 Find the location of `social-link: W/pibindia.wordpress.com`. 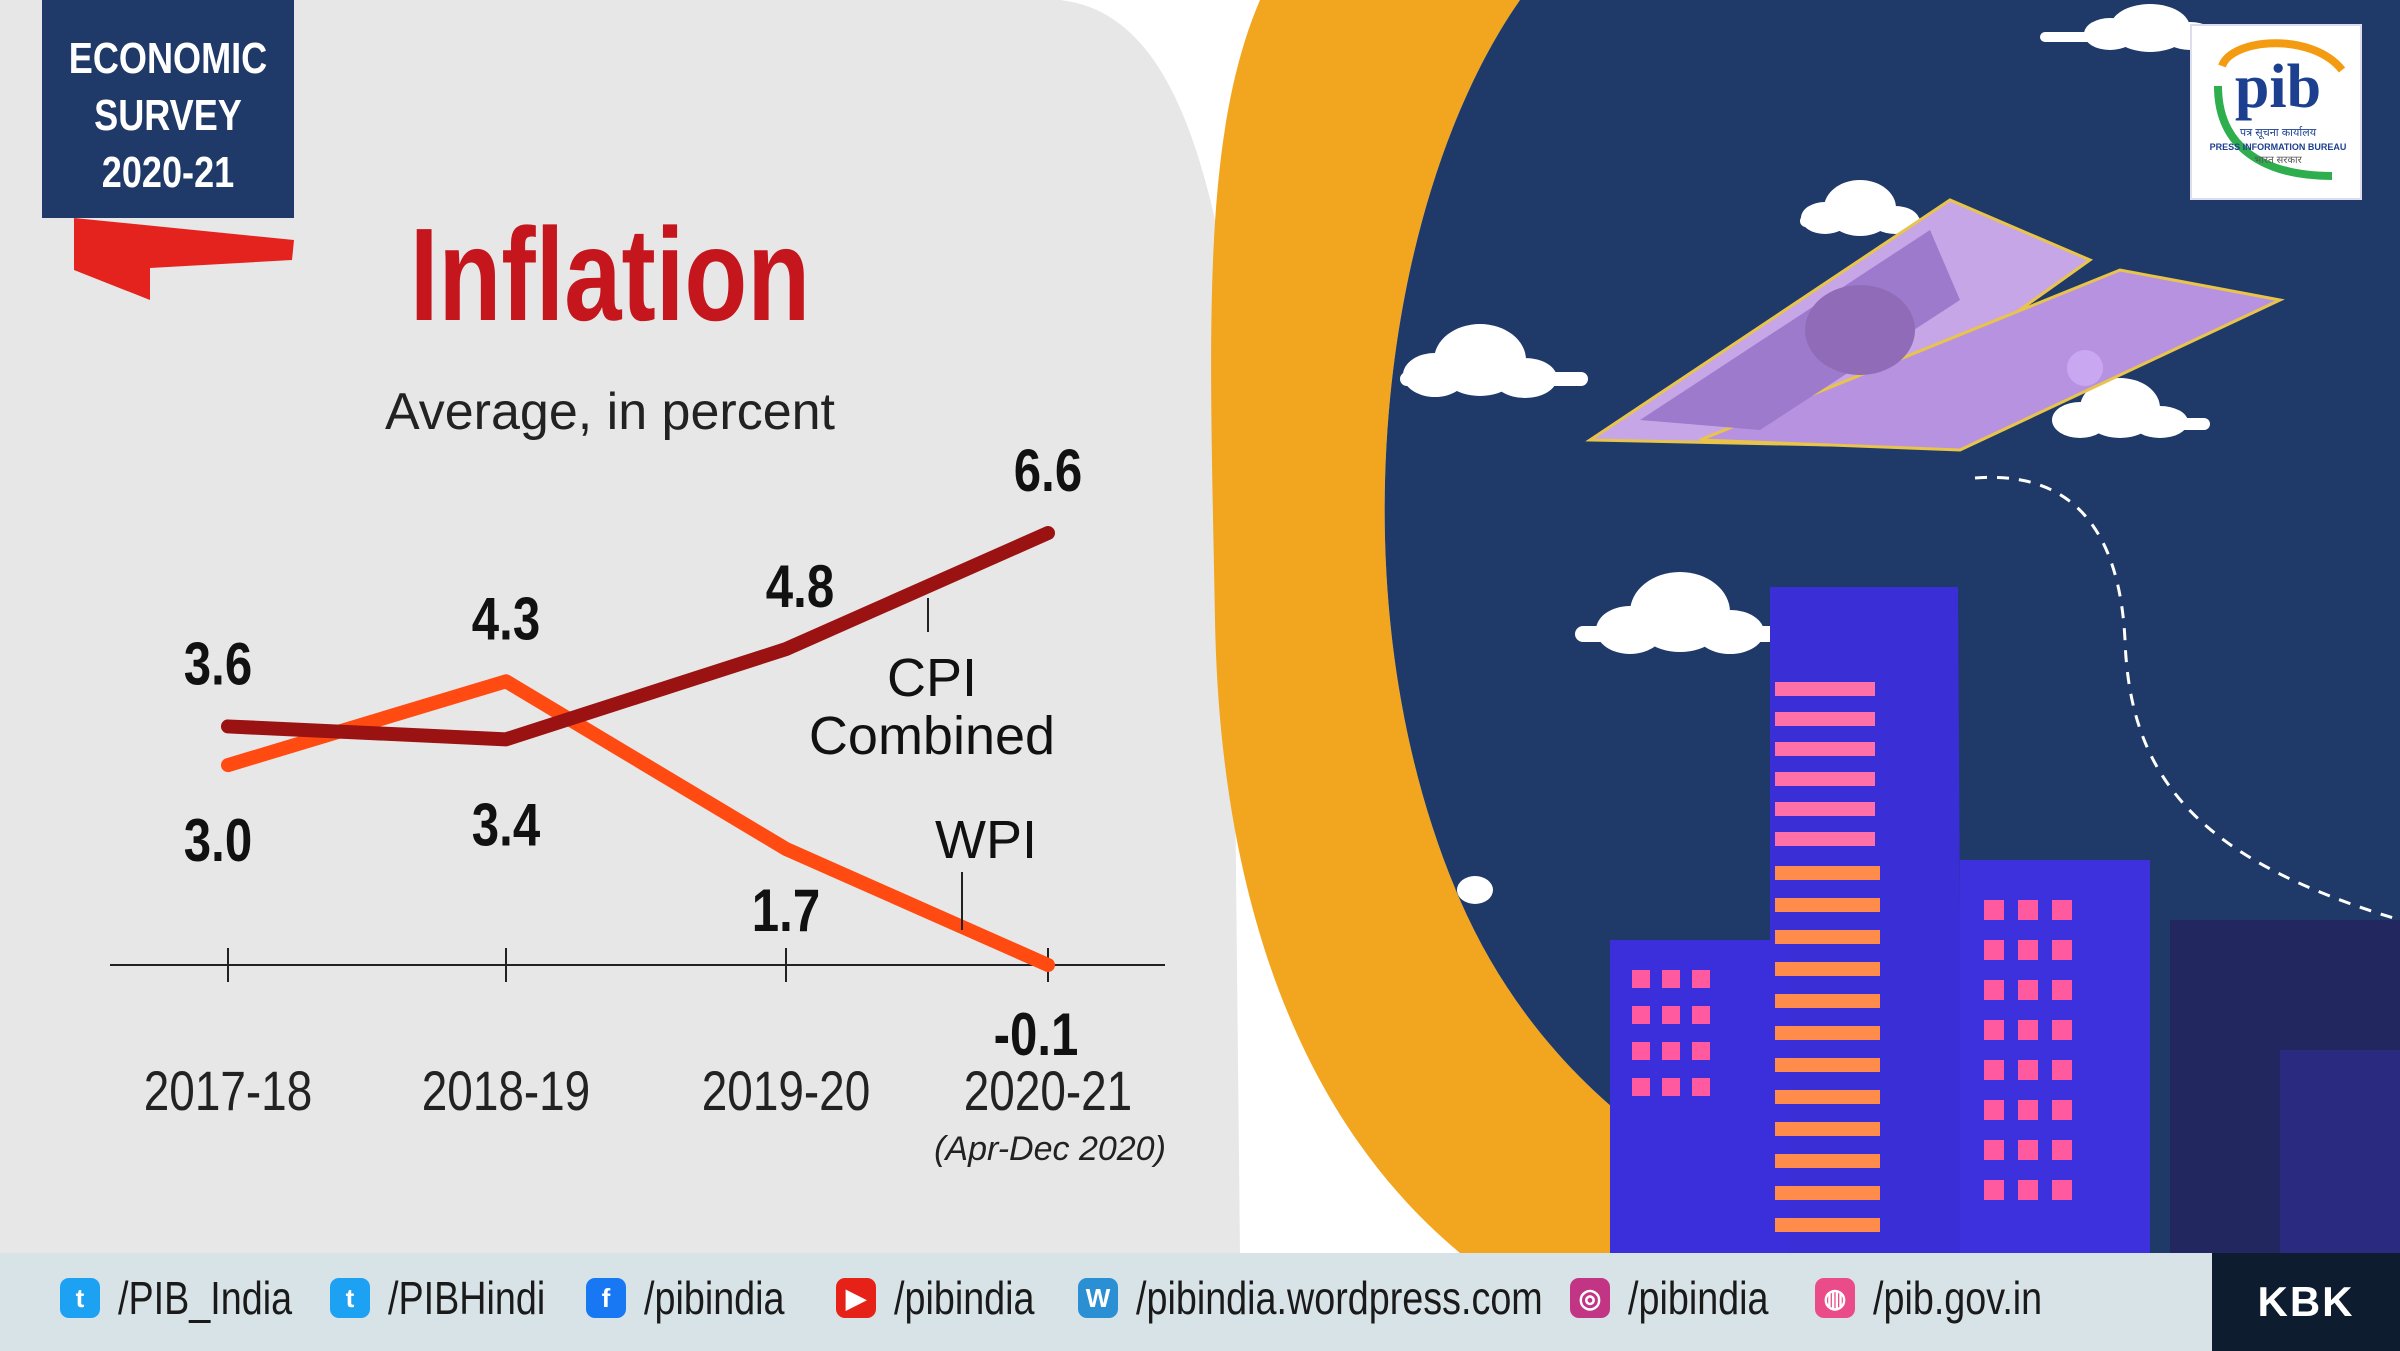

social-link: W/pibindia.wordpress.com is located at coordinates (1355, 1298).